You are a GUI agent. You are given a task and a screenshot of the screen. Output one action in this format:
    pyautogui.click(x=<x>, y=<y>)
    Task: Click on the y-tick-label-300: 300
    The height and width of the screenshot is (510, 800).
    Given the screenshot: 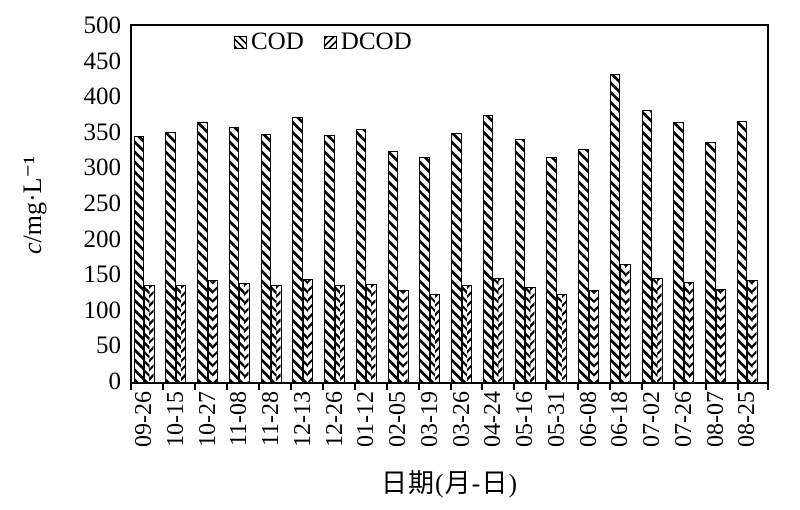 What is the action you would take?
    pyautogui.click(x=102, y=168)
    